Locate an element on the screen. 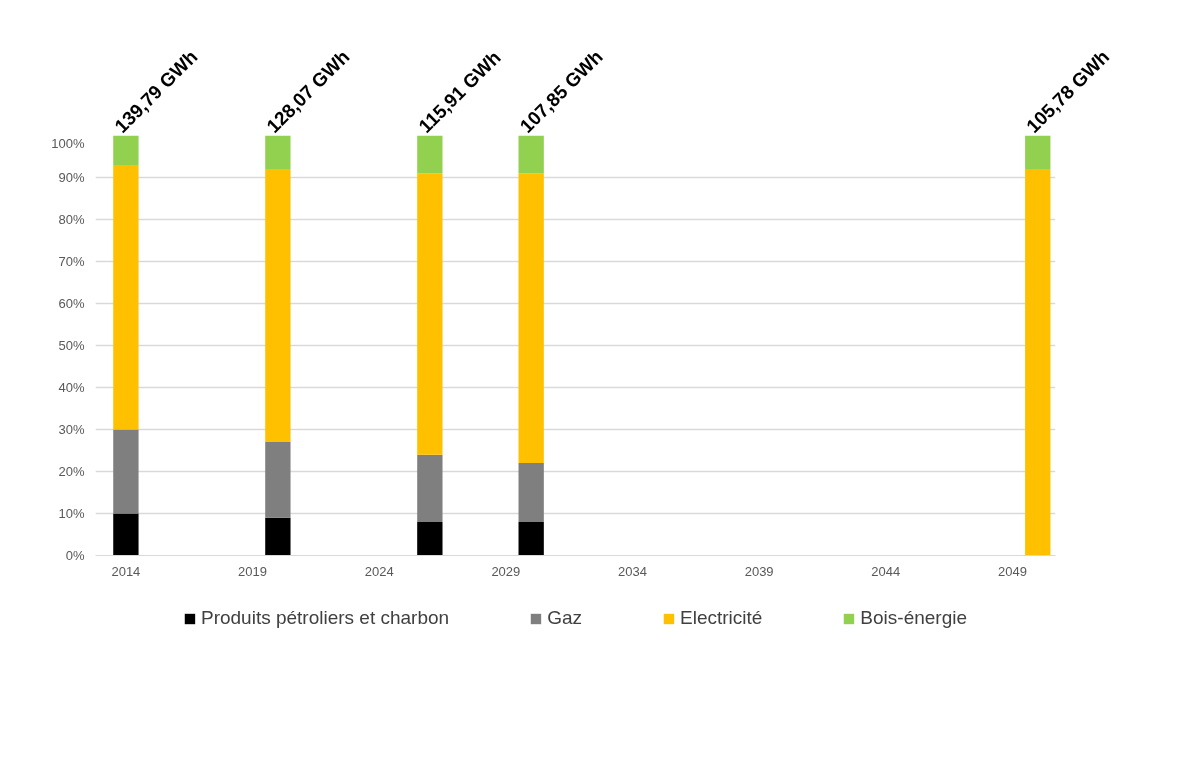 This screenshot has width=1203, height=778. x-tick-label: 2034 is located at coordinates (632, 571).